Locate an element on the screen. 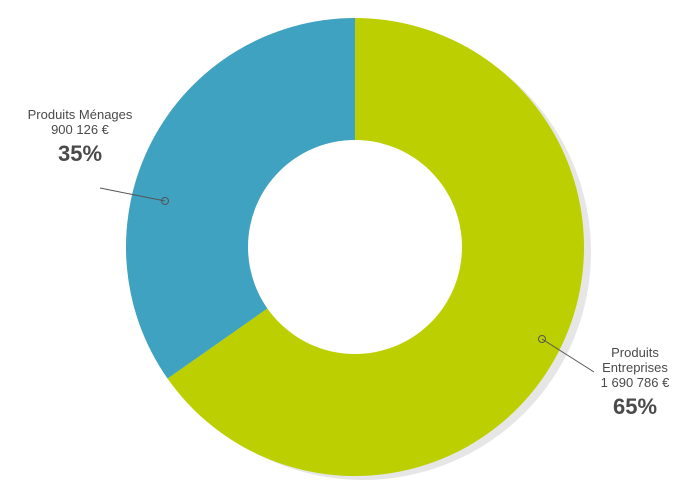  slice-label-entreprises: Produits Entreprises 1 690 786 € 65% is located at coordinates (635, 383).